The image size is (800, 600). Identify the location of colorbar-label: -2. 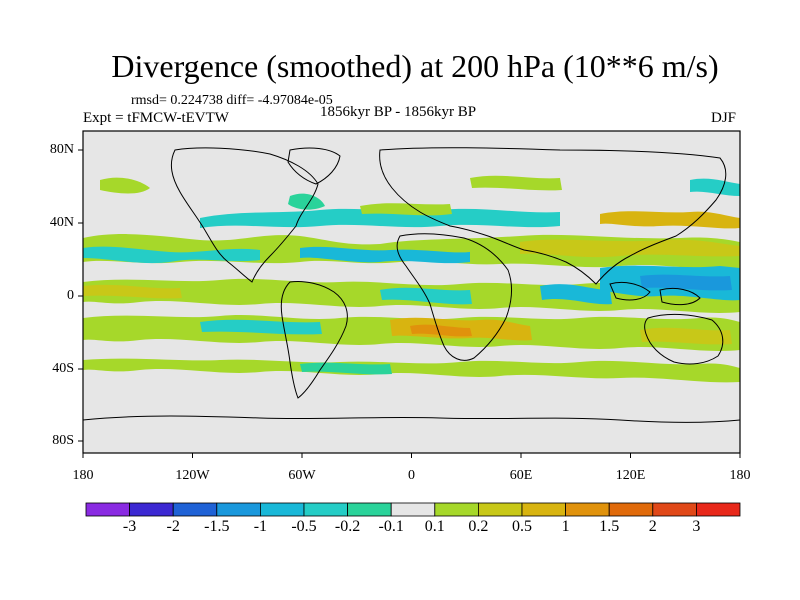
(173, 526).